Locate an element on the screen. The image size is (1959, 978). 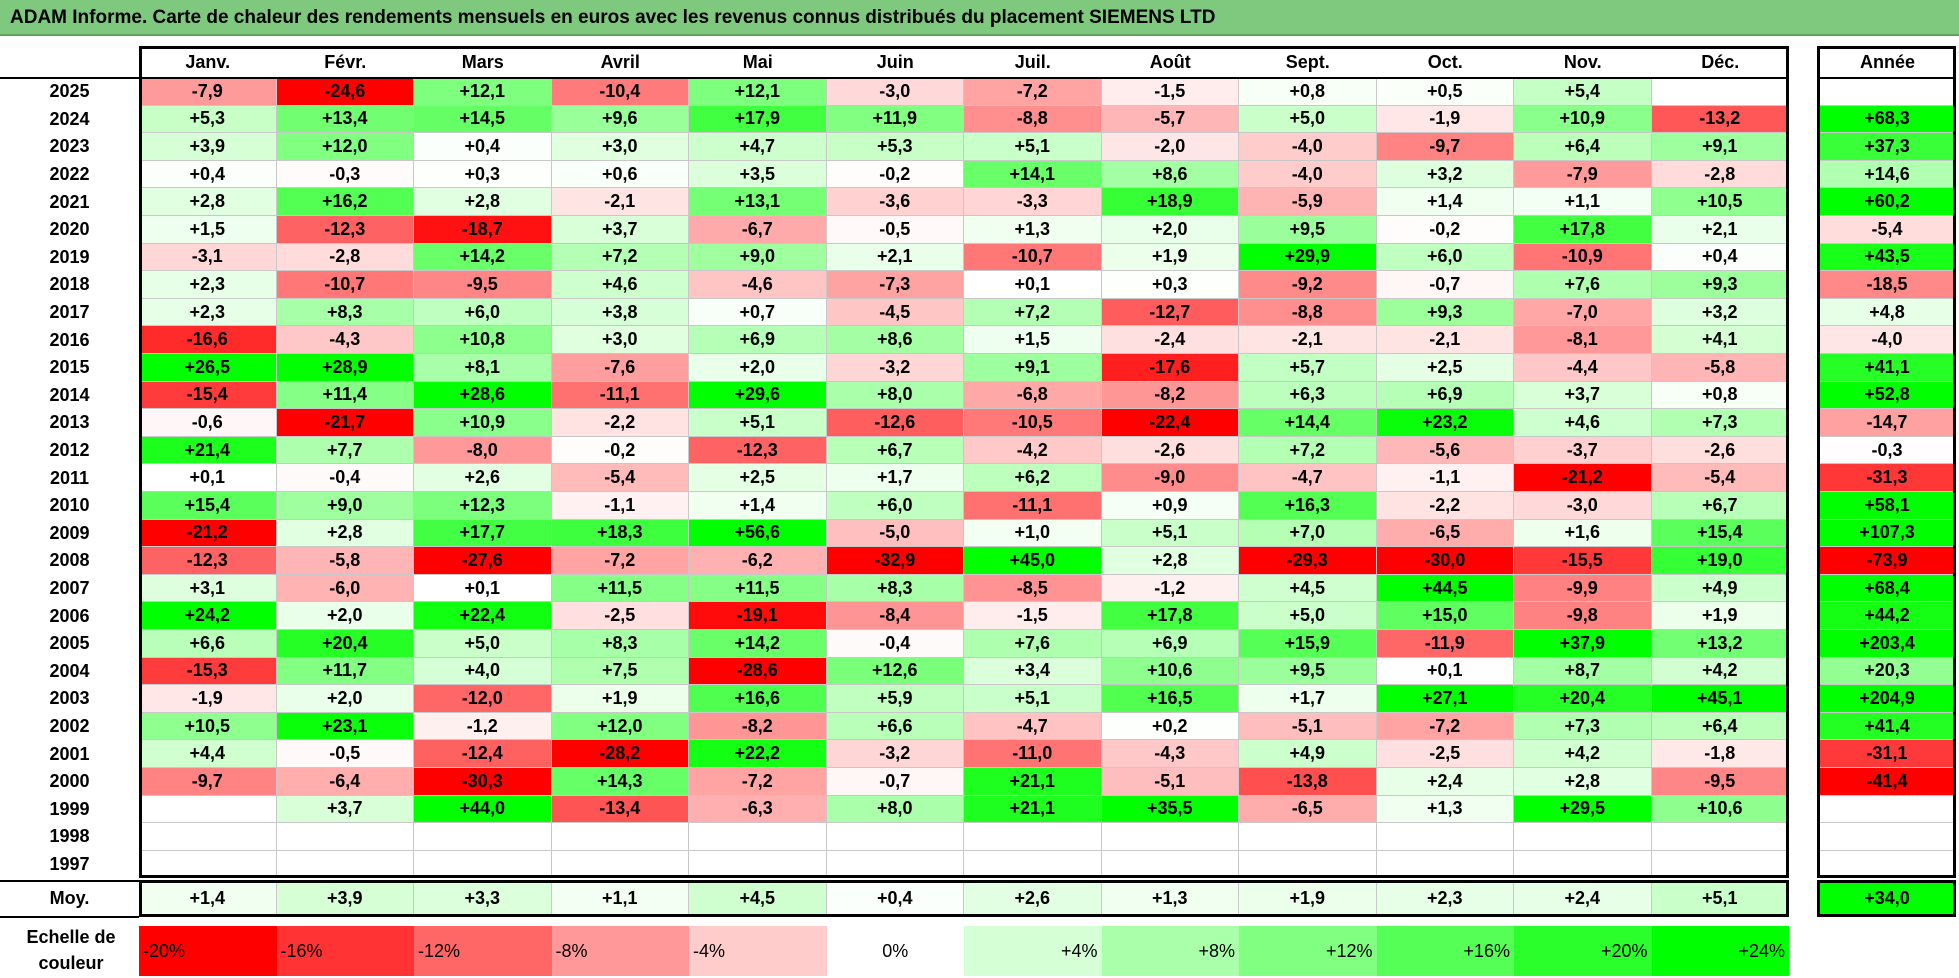
heatmap-cell: +5,1 is located at coordinates (1033, 699).